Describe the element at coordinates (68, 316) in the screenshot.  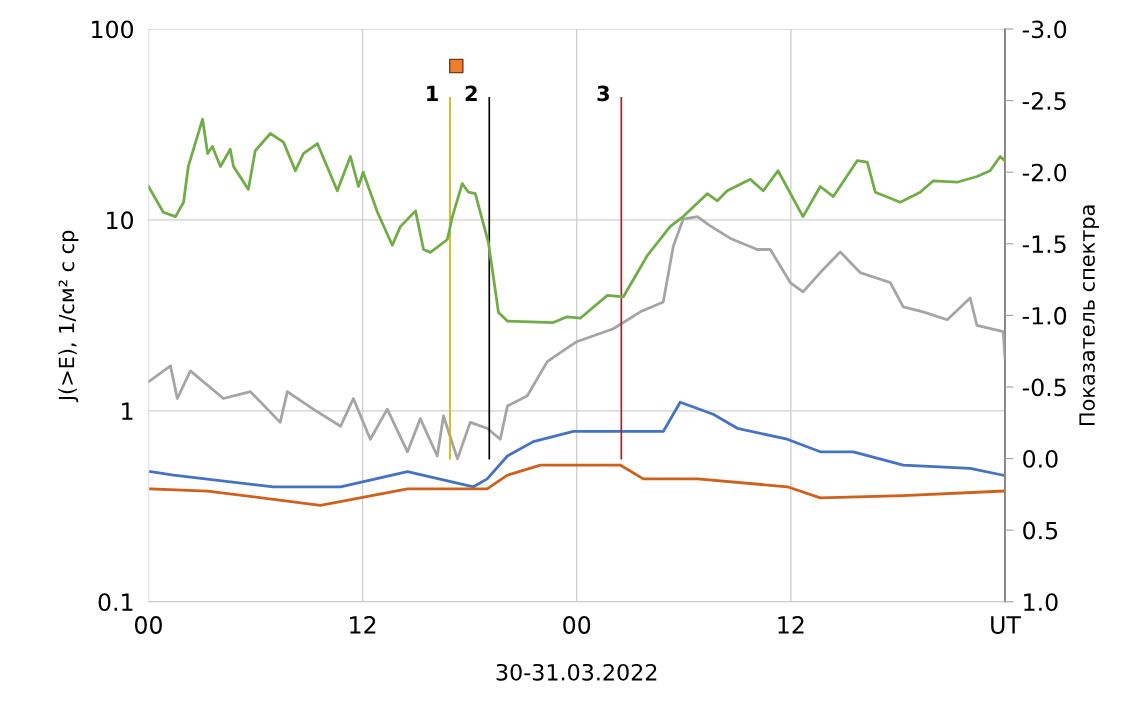
I see `y-axis-title: J(>E), 1/см² с ср` at that location.